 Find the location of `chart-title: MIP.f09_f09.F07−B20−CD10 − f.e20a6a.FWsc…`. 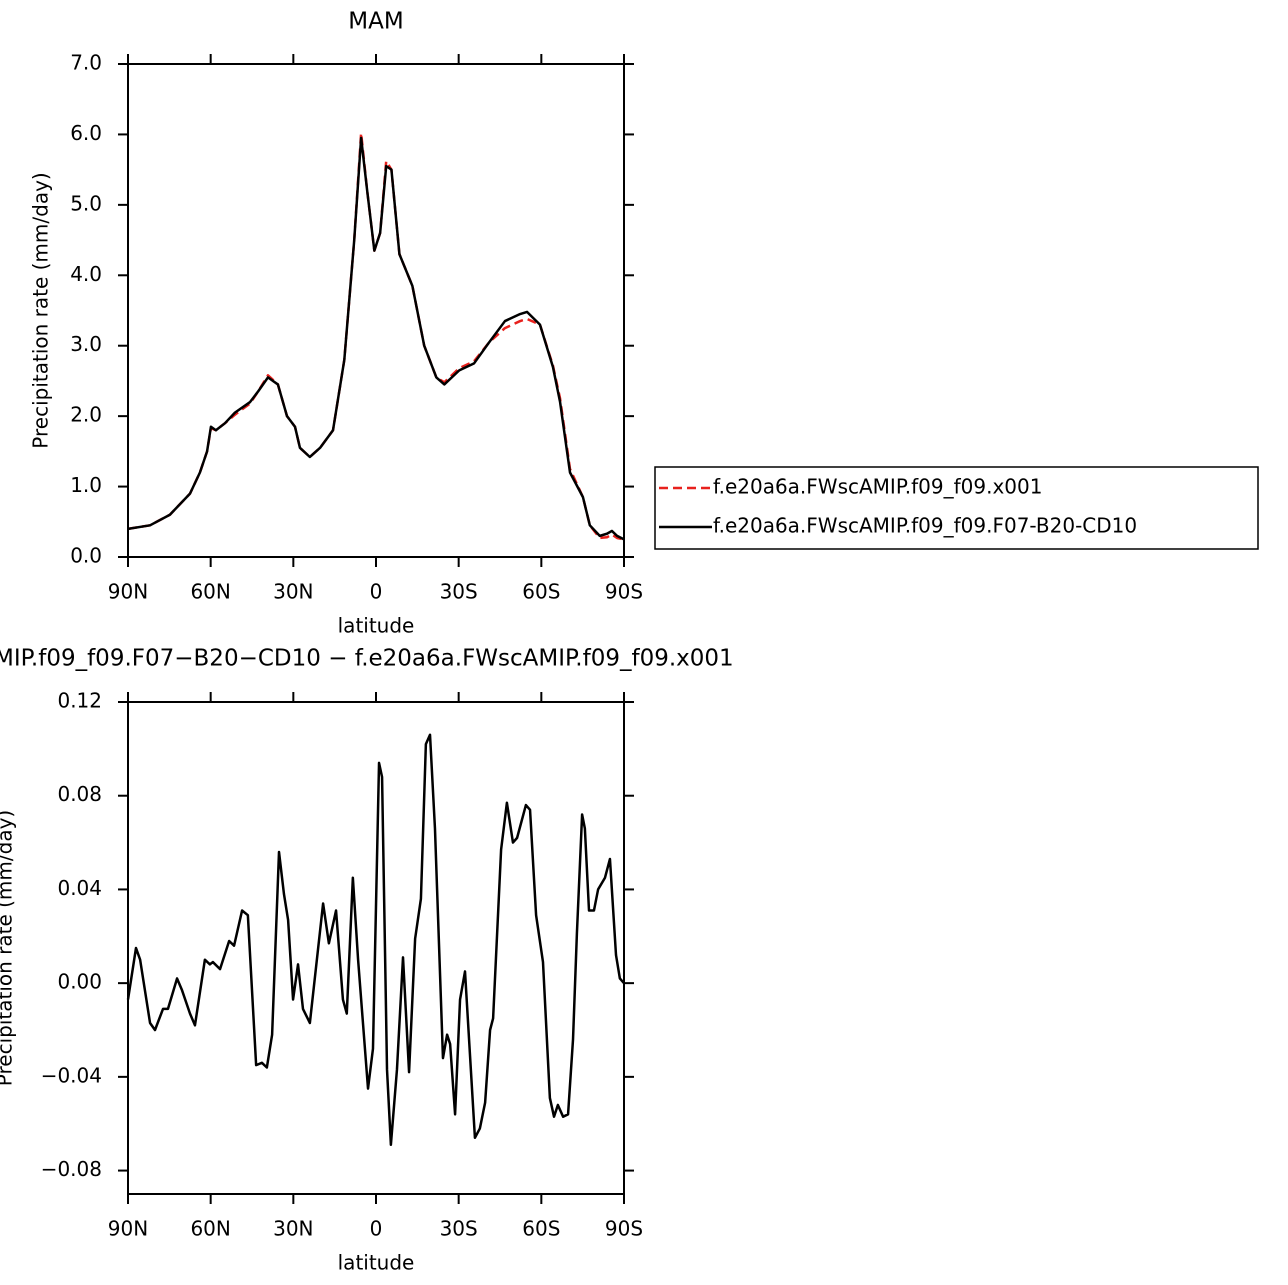

chart-title: MIP.f09_f09.F07−B20−CD10 − f.e20a6a.FWsc… is located at coordinates (367, 659).